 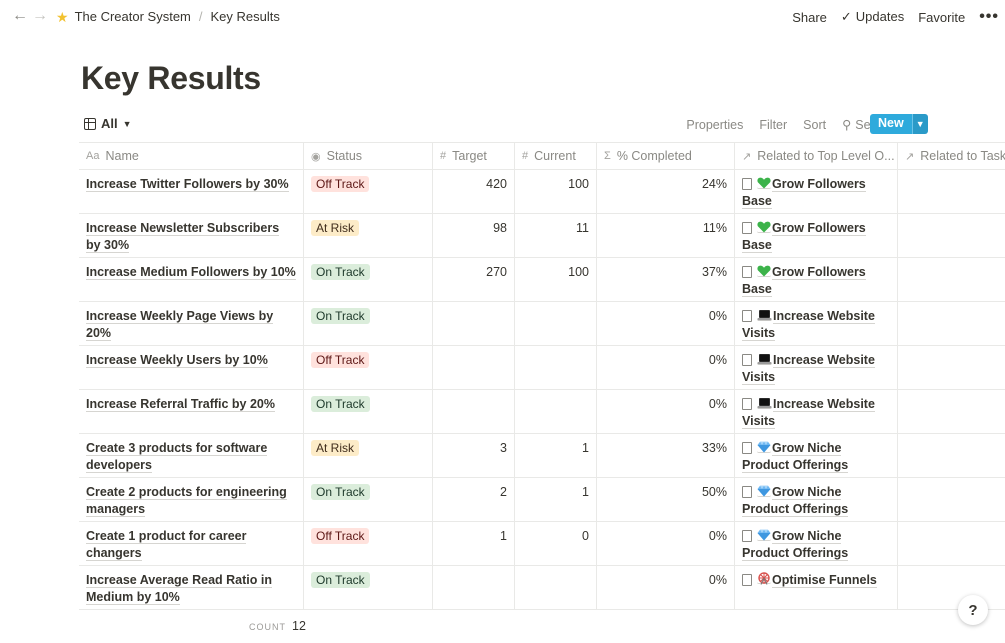 I want to click on view-selector: All ▼, so click(x=108, y=123).